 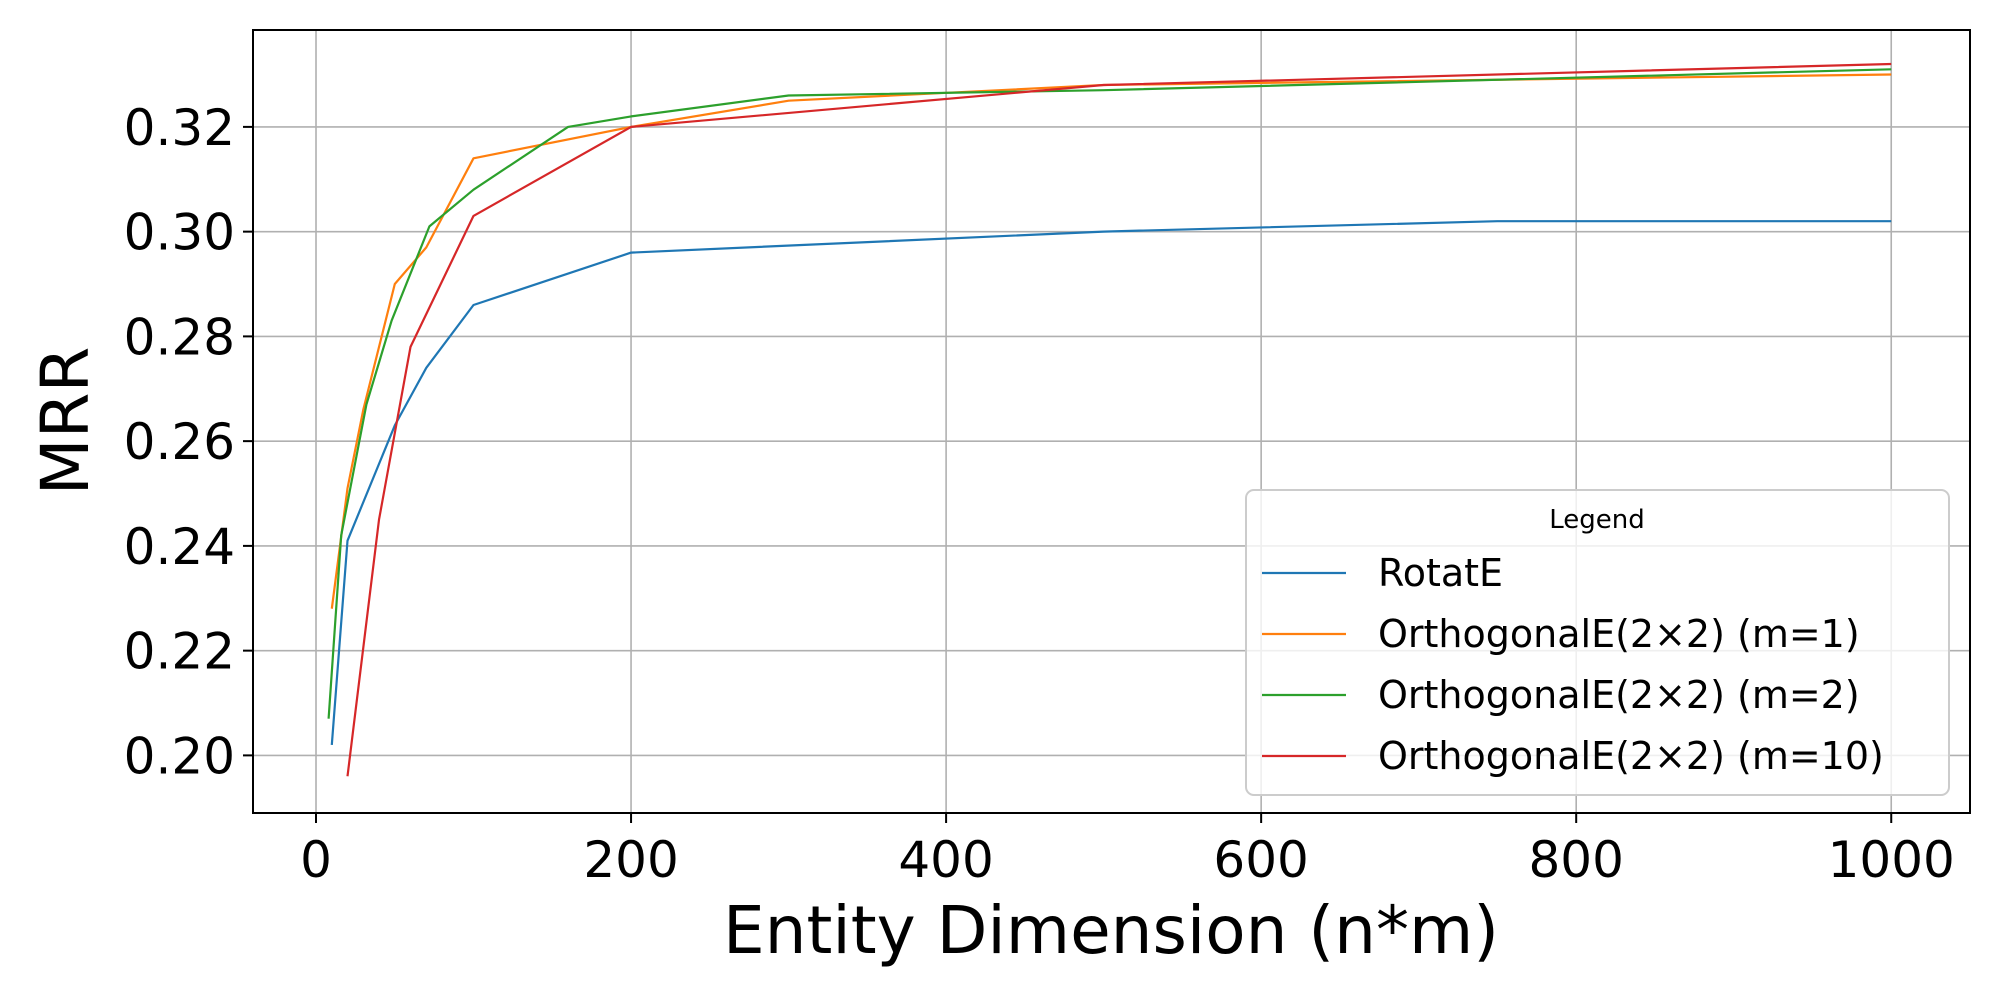 What do you see at coordinates (179, 547) in the screenshot?
I see `y-tick-label: 0.24` at bounding box center [179, 547].